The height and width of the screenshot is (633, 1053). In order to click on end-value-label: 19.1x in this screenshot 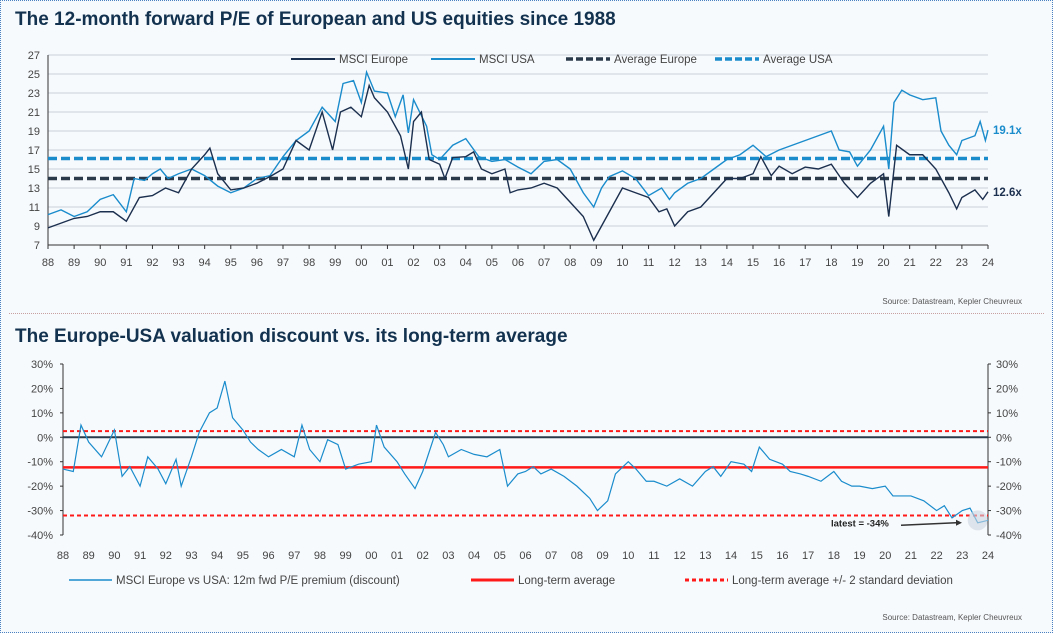, I will do `click(1007, 131)`.